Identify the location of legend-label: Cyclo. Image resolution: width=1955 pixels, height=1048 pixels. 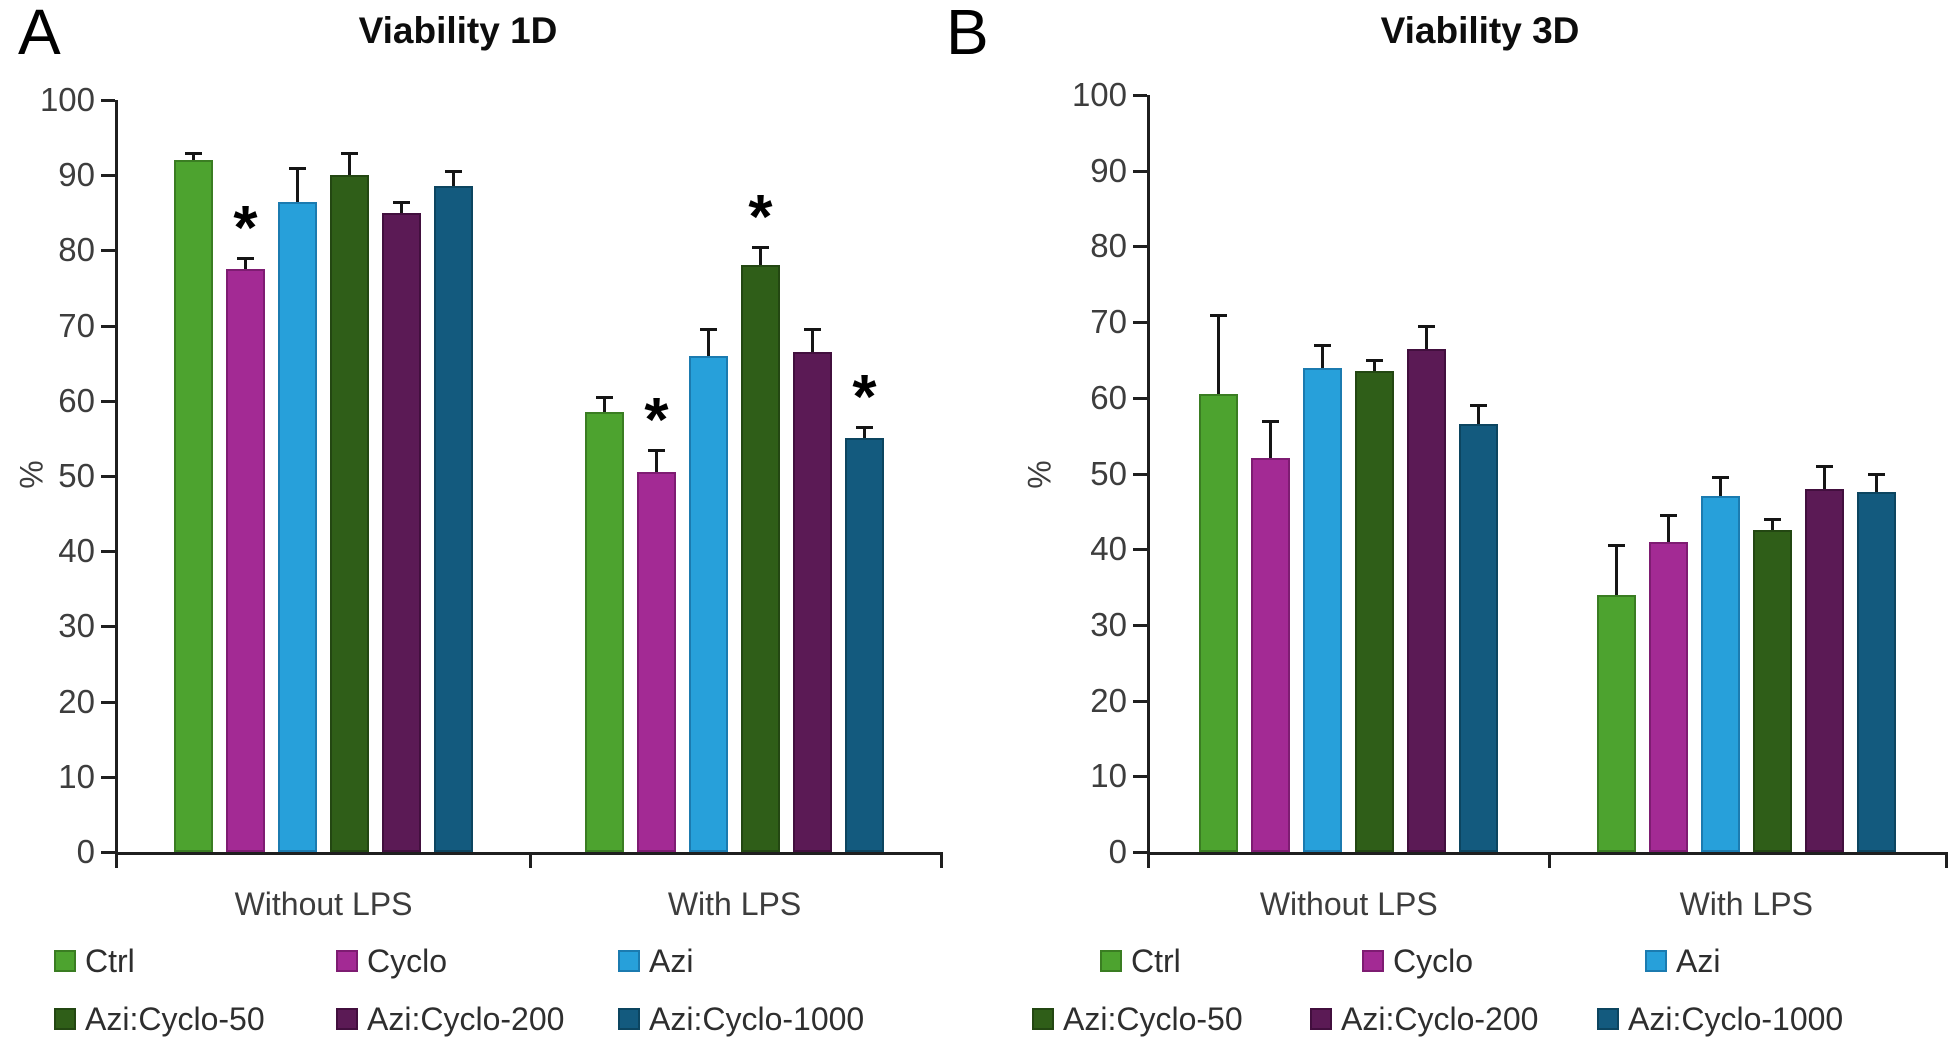
(407, 960).